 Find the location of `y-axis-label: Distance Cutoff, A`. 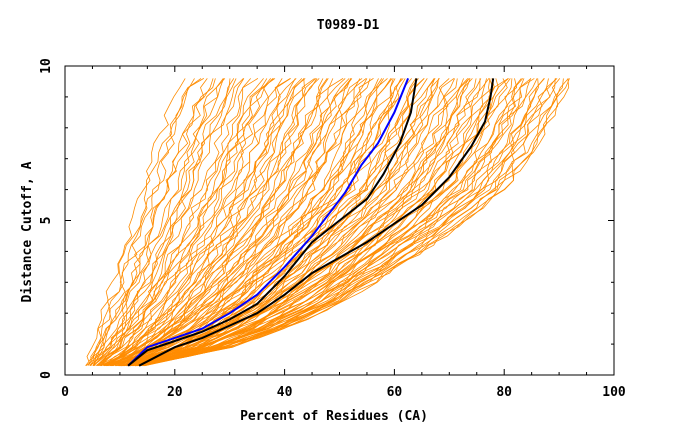

y-axis-label: Distance Cutoff, A is located at coordinates (27, 231).